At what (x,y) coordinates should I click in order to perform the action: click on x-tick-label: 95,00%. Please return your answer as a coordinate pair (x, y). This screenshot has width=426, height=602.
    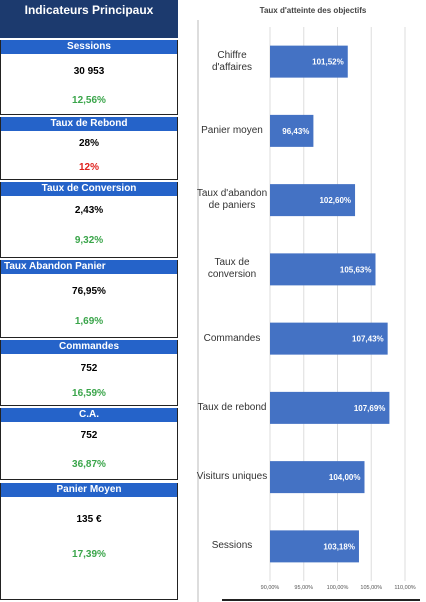
    Looking at the image, I should click on (303, 588).